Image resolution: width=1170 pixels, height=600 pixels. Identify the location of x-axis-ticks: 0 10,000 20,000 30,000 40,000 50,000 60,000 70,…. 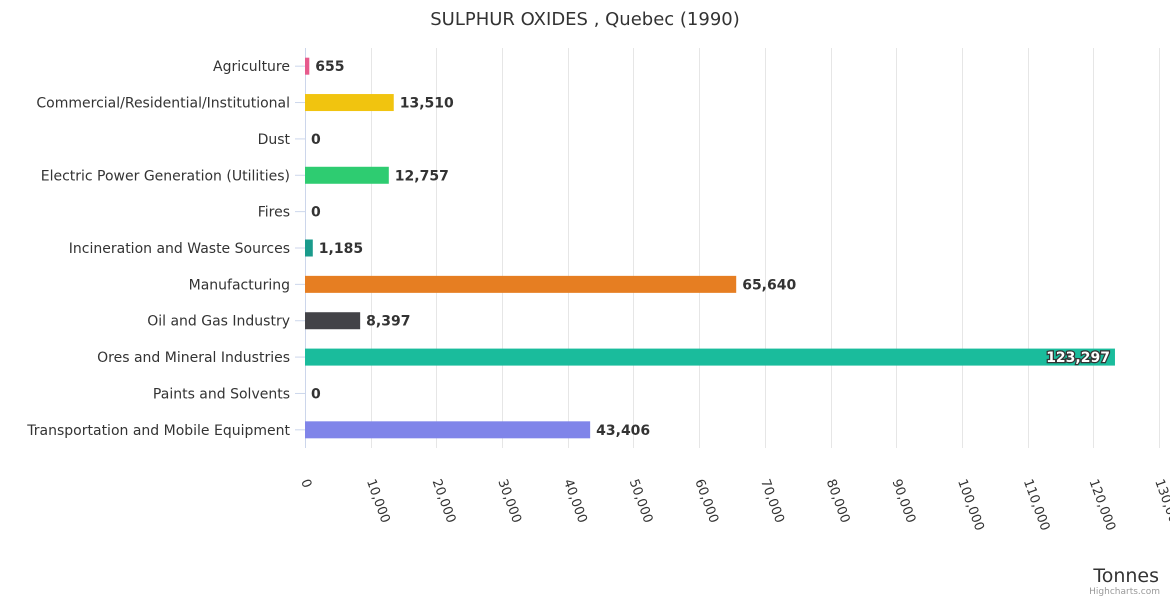
(733, 505).